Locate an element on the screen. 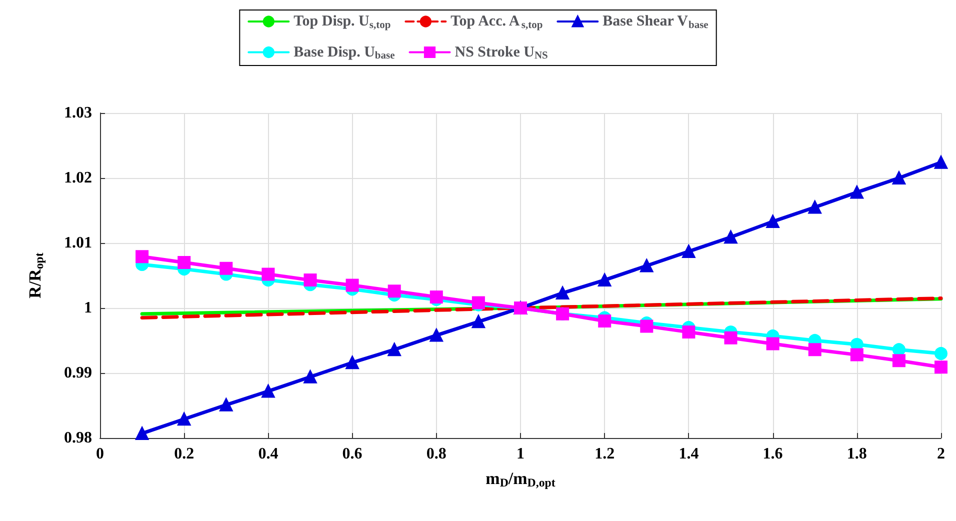 This screenshot has width=956, height=521. y-tick-label: 1.03 is located at coordinates (78, 113).